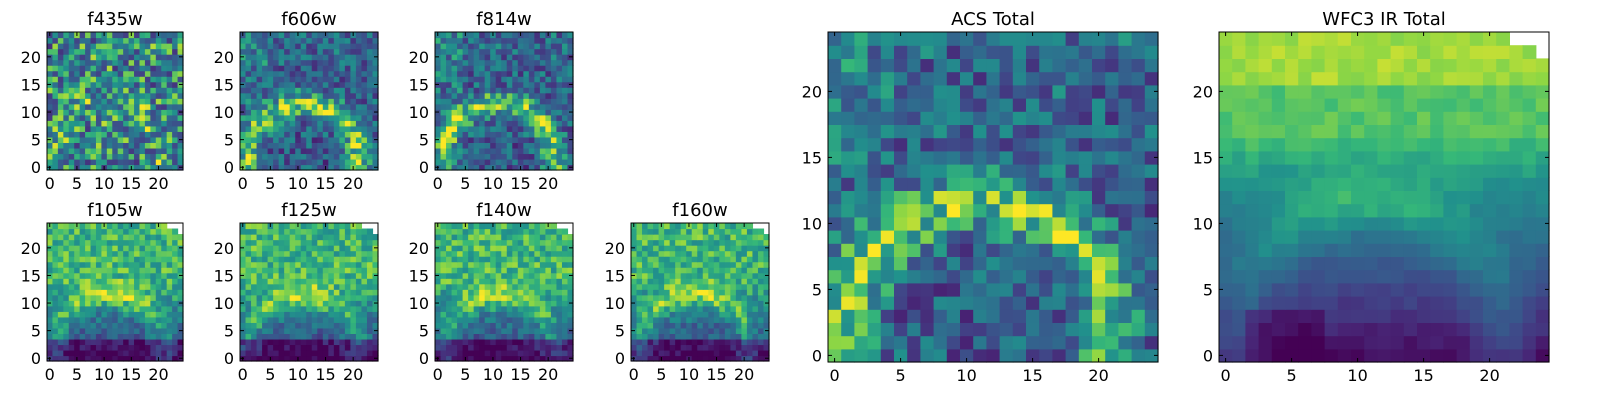 This screenshot has height=400, width=1600. I want to click on x-tick-label: 20, so click(158, 183).